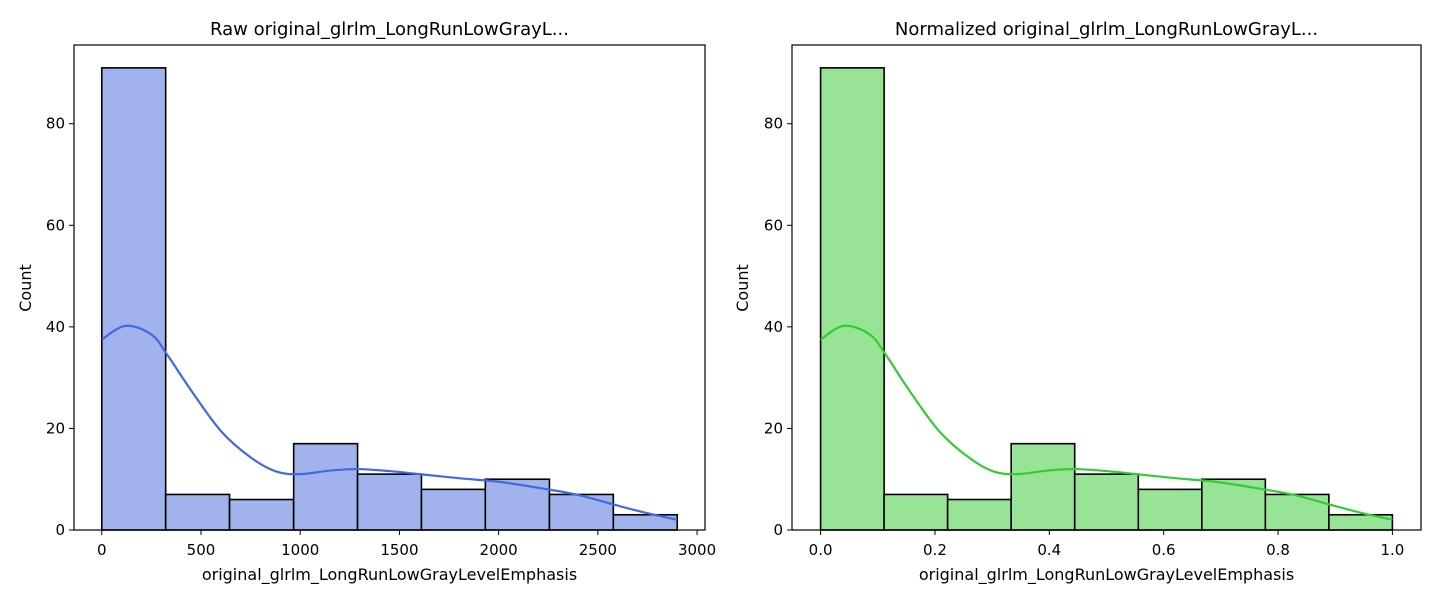 Image resolution: width=1440 pixels, height=600 pixels. What do you see at coordinates (1278, 550) in the screenshot?
I see `x-tick-label: 0.8` at bounding box center [1278, 550].